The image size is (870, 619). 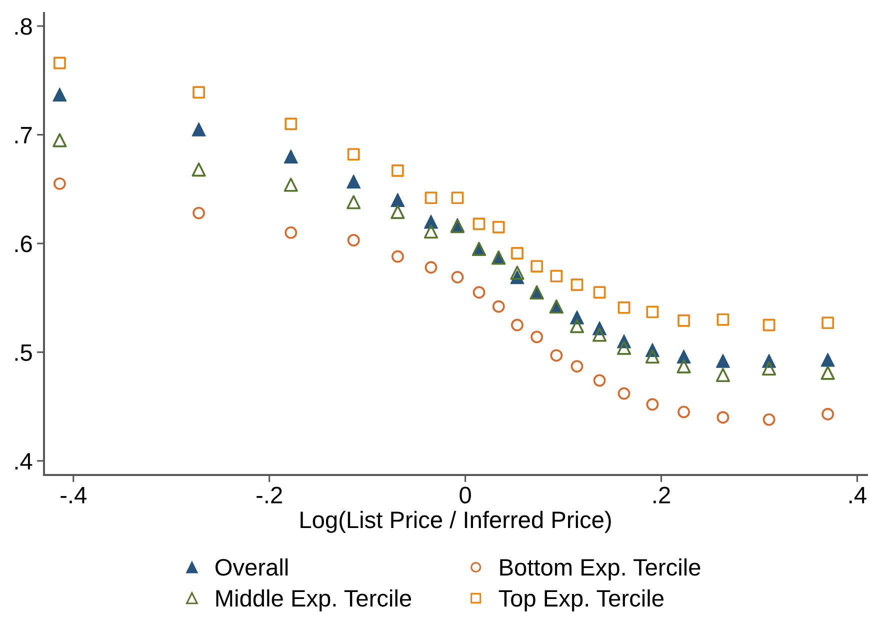 What do you see at coordinates (23, 26) in the screenshot?
I see `y-tick-label: .8` at bounding box center [23, 26].